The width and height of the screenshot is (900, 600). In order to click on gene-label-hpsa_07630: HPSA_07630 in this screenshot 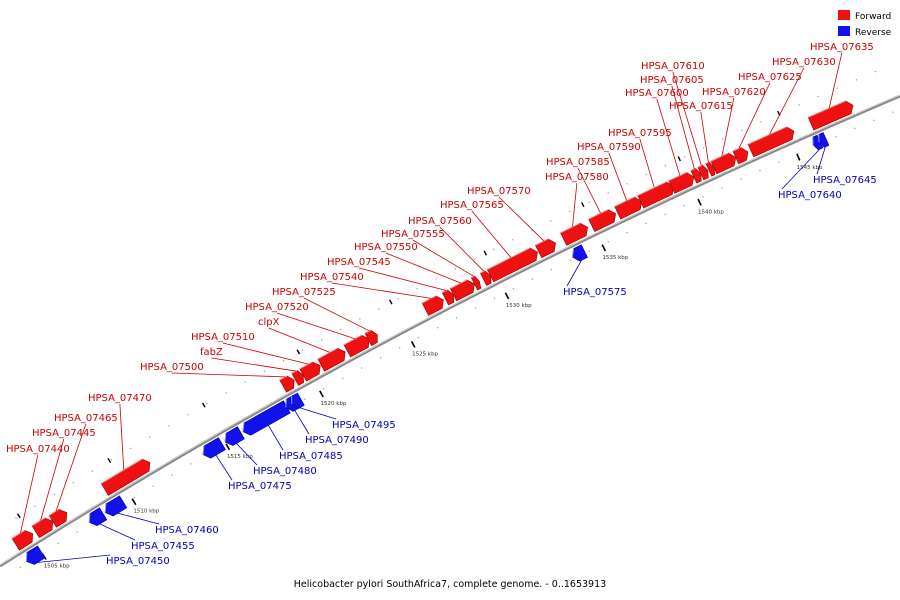, I will do `click(804, 62)`.